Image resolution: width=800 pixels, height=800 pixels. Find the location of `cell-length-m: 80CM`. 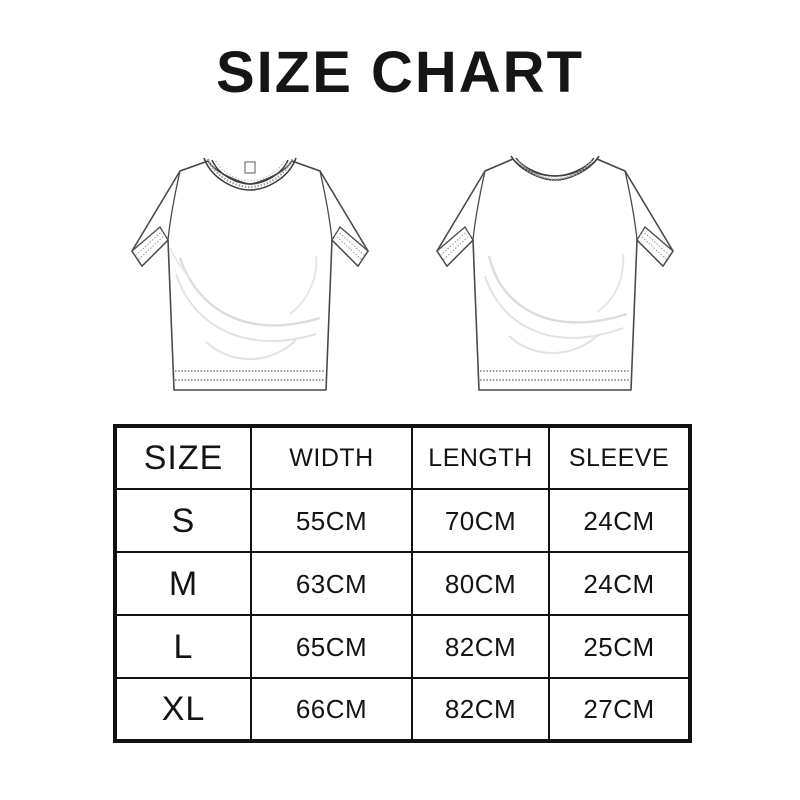

cell-length-m: 80CM is located at coordinates (480, 583).